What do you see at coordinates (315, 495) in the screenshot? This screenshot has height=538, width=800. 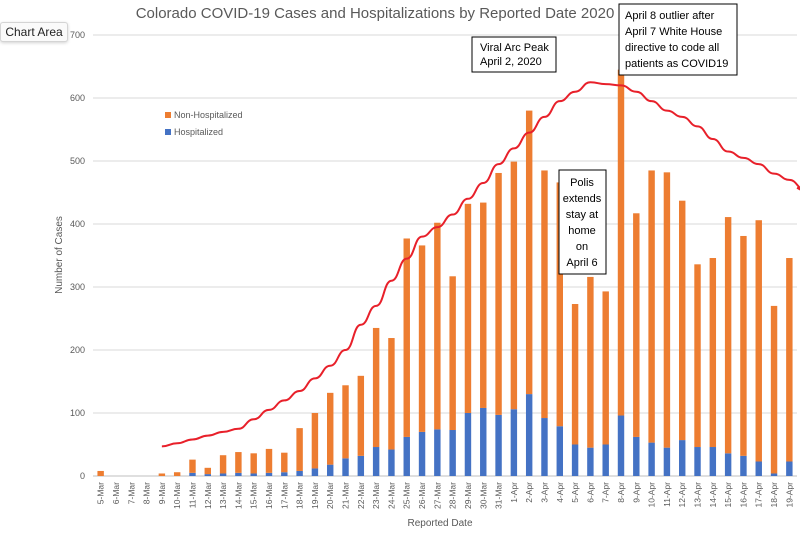 I see `x-tick-label: 19-Mar` at bounding box center [315, 495].